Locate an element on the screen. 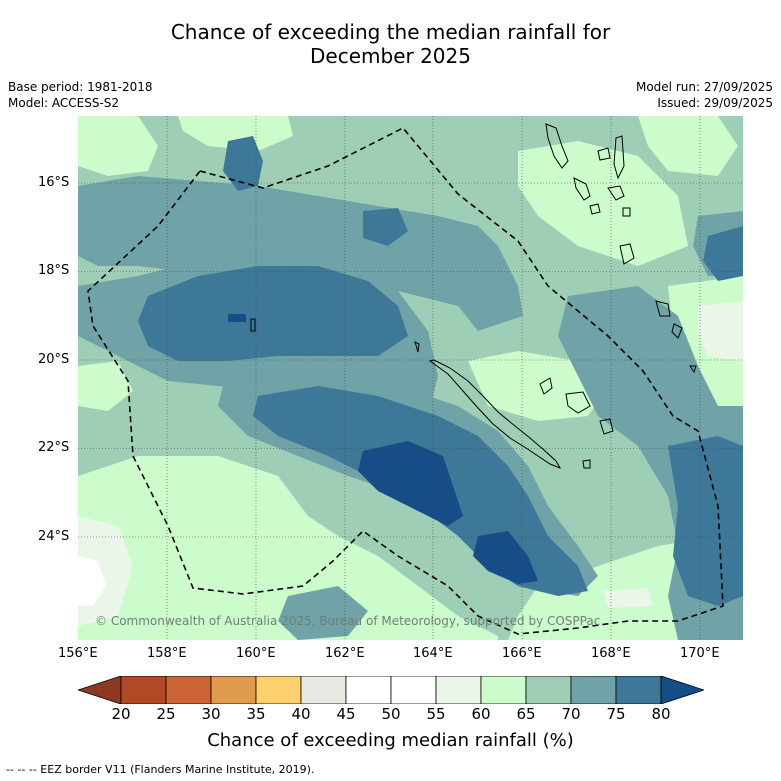  region-50-55-southwest is located at coordinates (92, 581).